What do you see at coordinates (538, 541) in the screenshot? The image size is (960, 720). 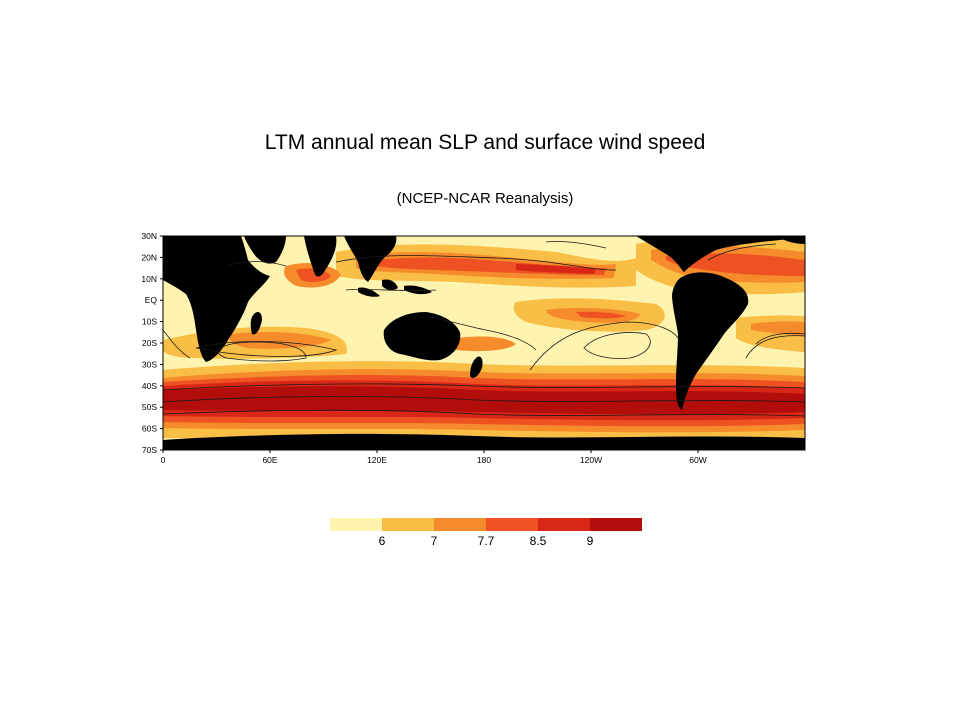 I see `legend-label-8-5: 8.5` at bounding box center [538, 541].